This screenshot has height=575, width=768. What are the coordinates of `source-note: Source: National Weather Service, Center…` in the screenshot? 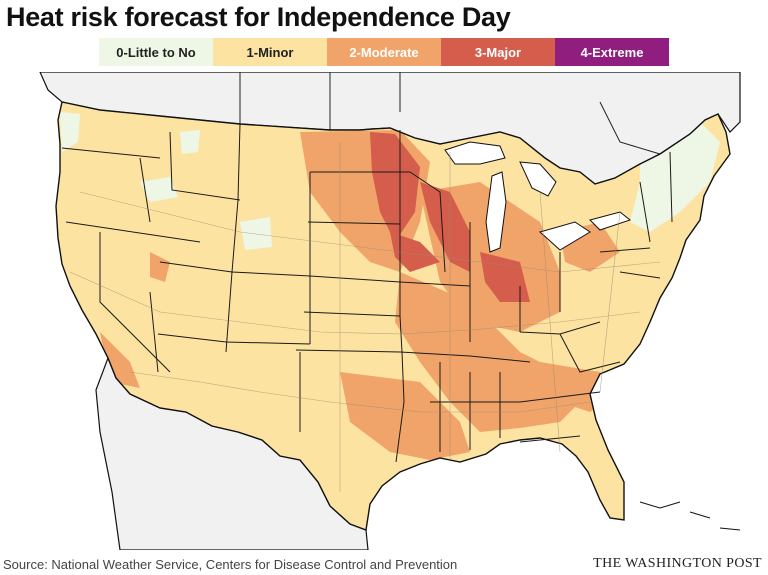 It's located at (230, 564).